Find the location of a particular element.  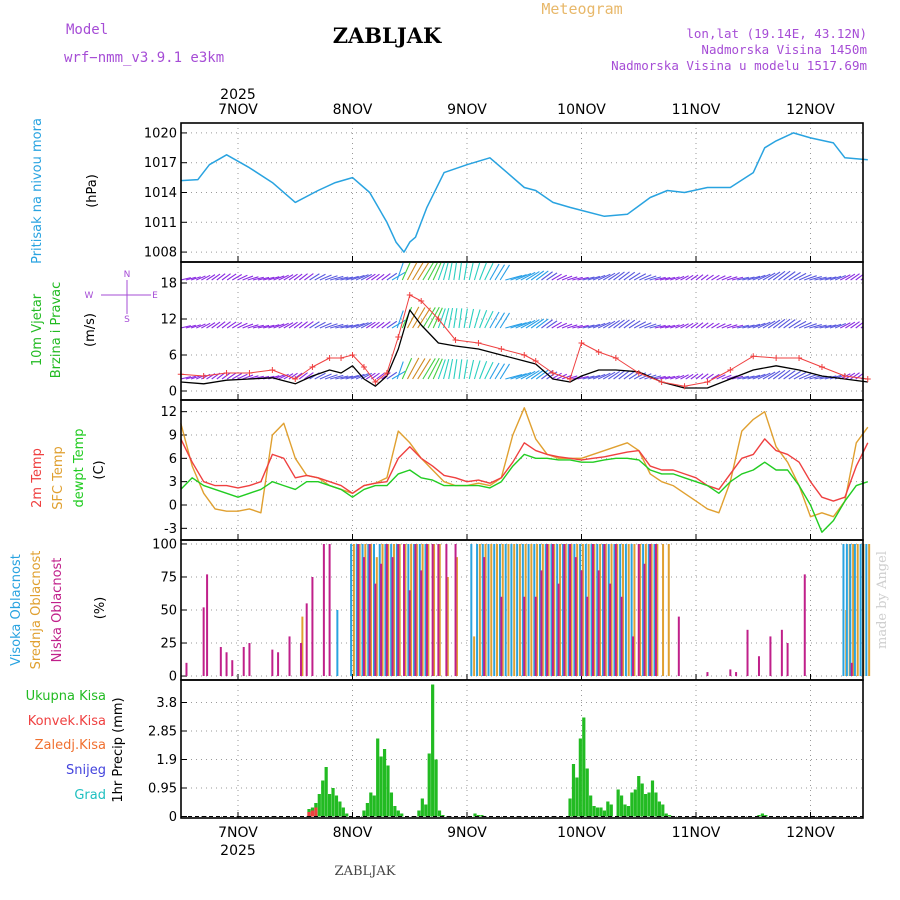

altitude-label: Nadmorska Visina 1450m is located at coordinates (784, 49).